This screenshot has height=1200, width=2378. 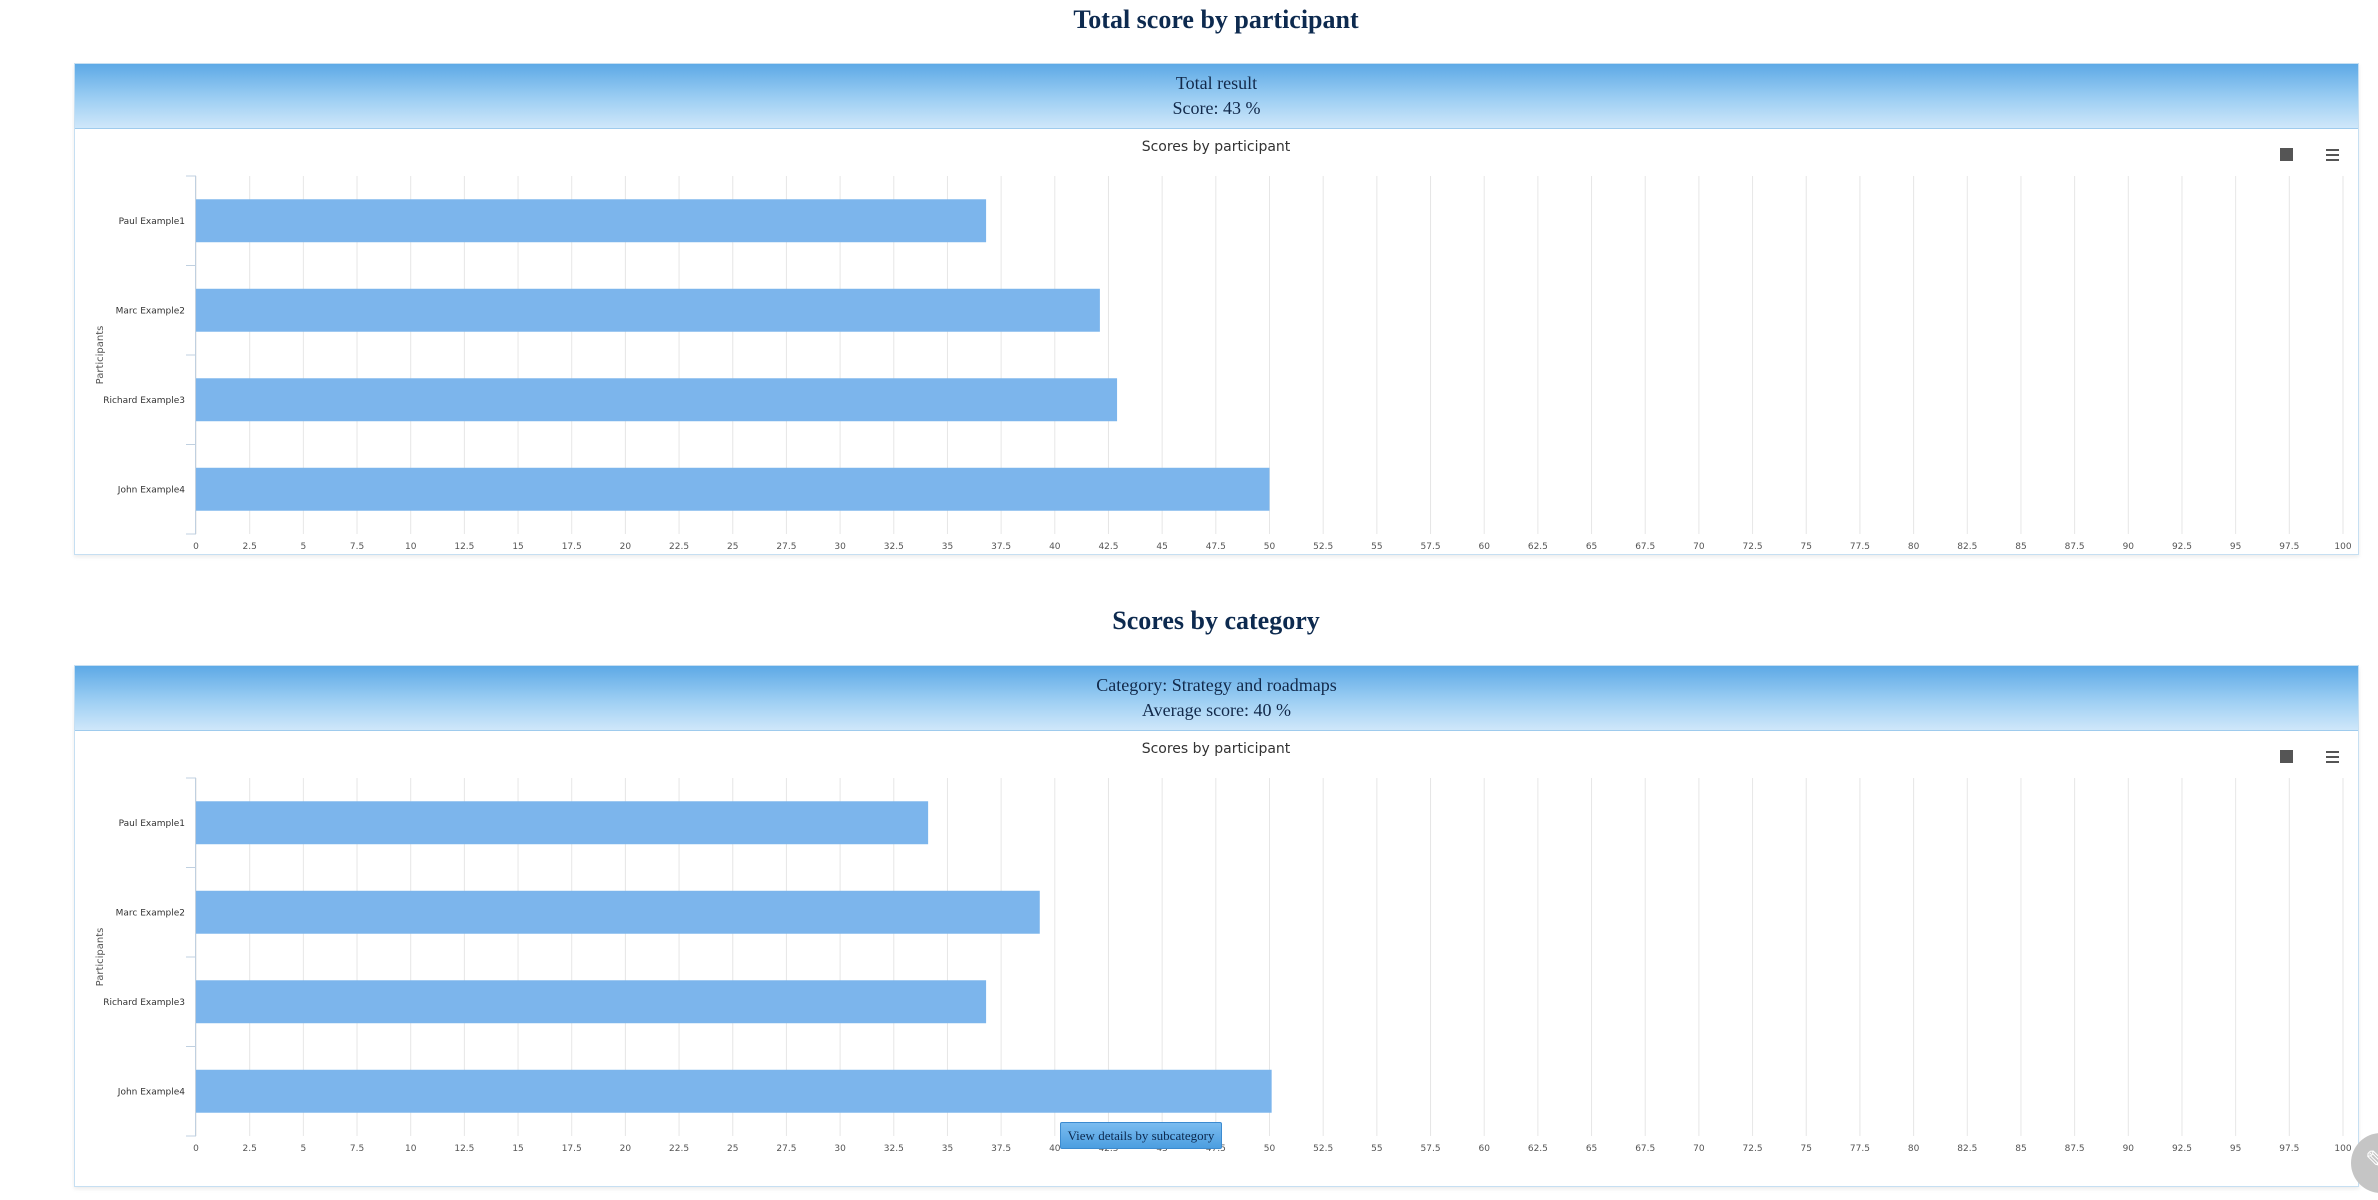 I want to click on x-tick-label: 0, so click(x=196, y=1149).